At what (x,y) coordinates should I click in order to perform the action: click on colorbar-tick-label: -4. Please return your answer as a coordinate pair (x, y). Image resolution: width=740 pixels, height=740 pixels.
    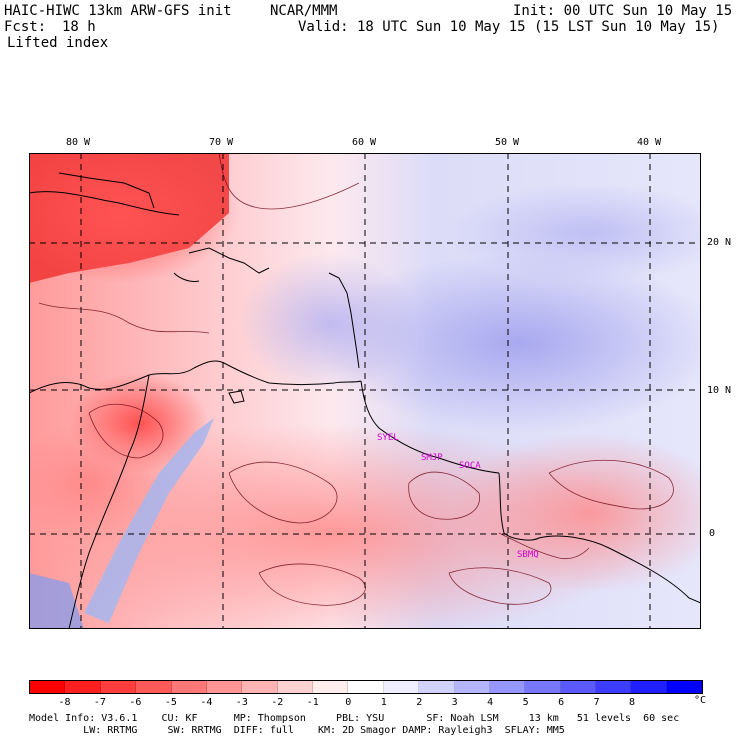
    Looking at the image, I should click on (206, 702).